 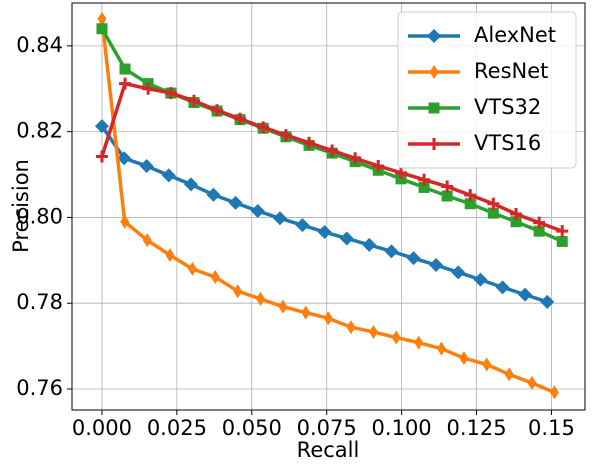 What do you see at coordinates (102, 428) in the screenshot?
I see `x-tick-label: 0.000` at bounding box center [102, 428].